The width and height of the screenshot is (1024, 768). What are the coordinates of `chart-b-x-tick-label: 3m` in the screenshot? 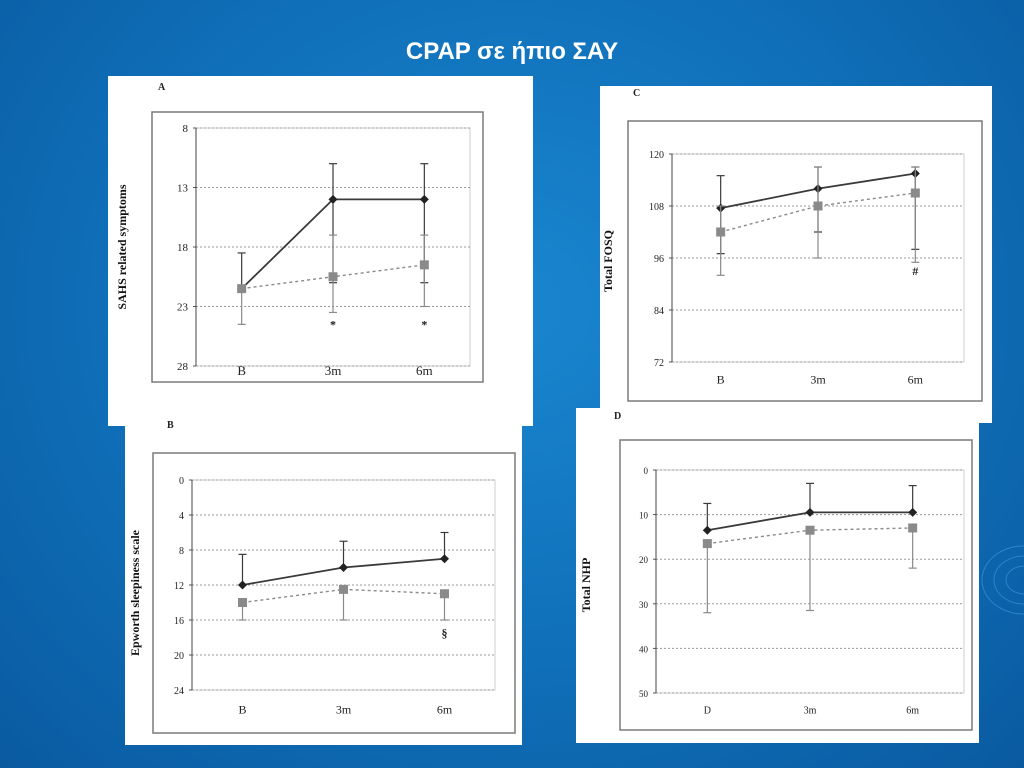 It's located at (344, 710).